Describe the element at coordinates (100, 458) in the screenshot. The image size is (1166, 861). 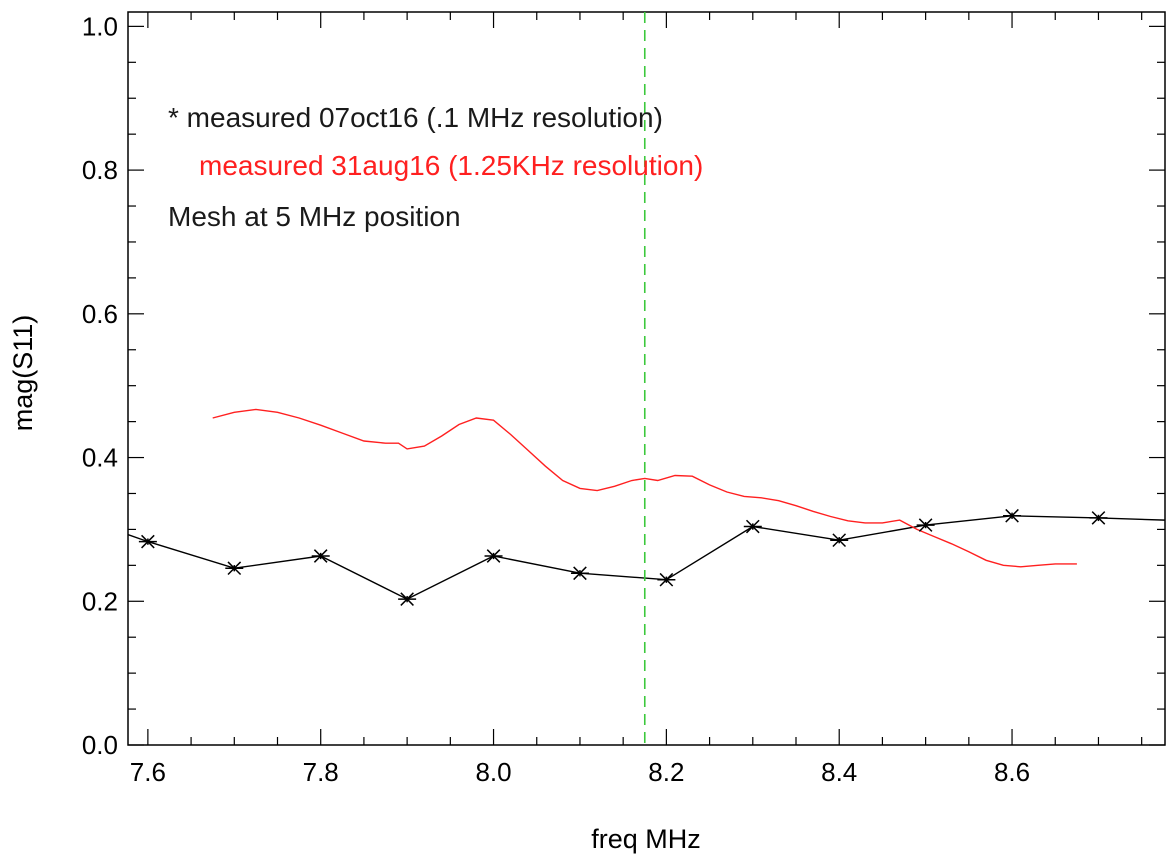
I see `y-tick-label: 0.4` at that location.